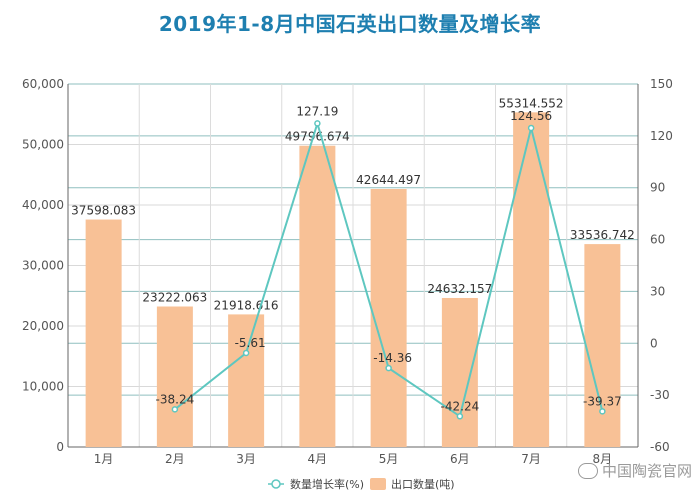 The height and width of the screenshot is (499, 700). Describe the element at coordinates (388, 180) in the screenshot. I see `bar-value-label: 42644.497` at that location.